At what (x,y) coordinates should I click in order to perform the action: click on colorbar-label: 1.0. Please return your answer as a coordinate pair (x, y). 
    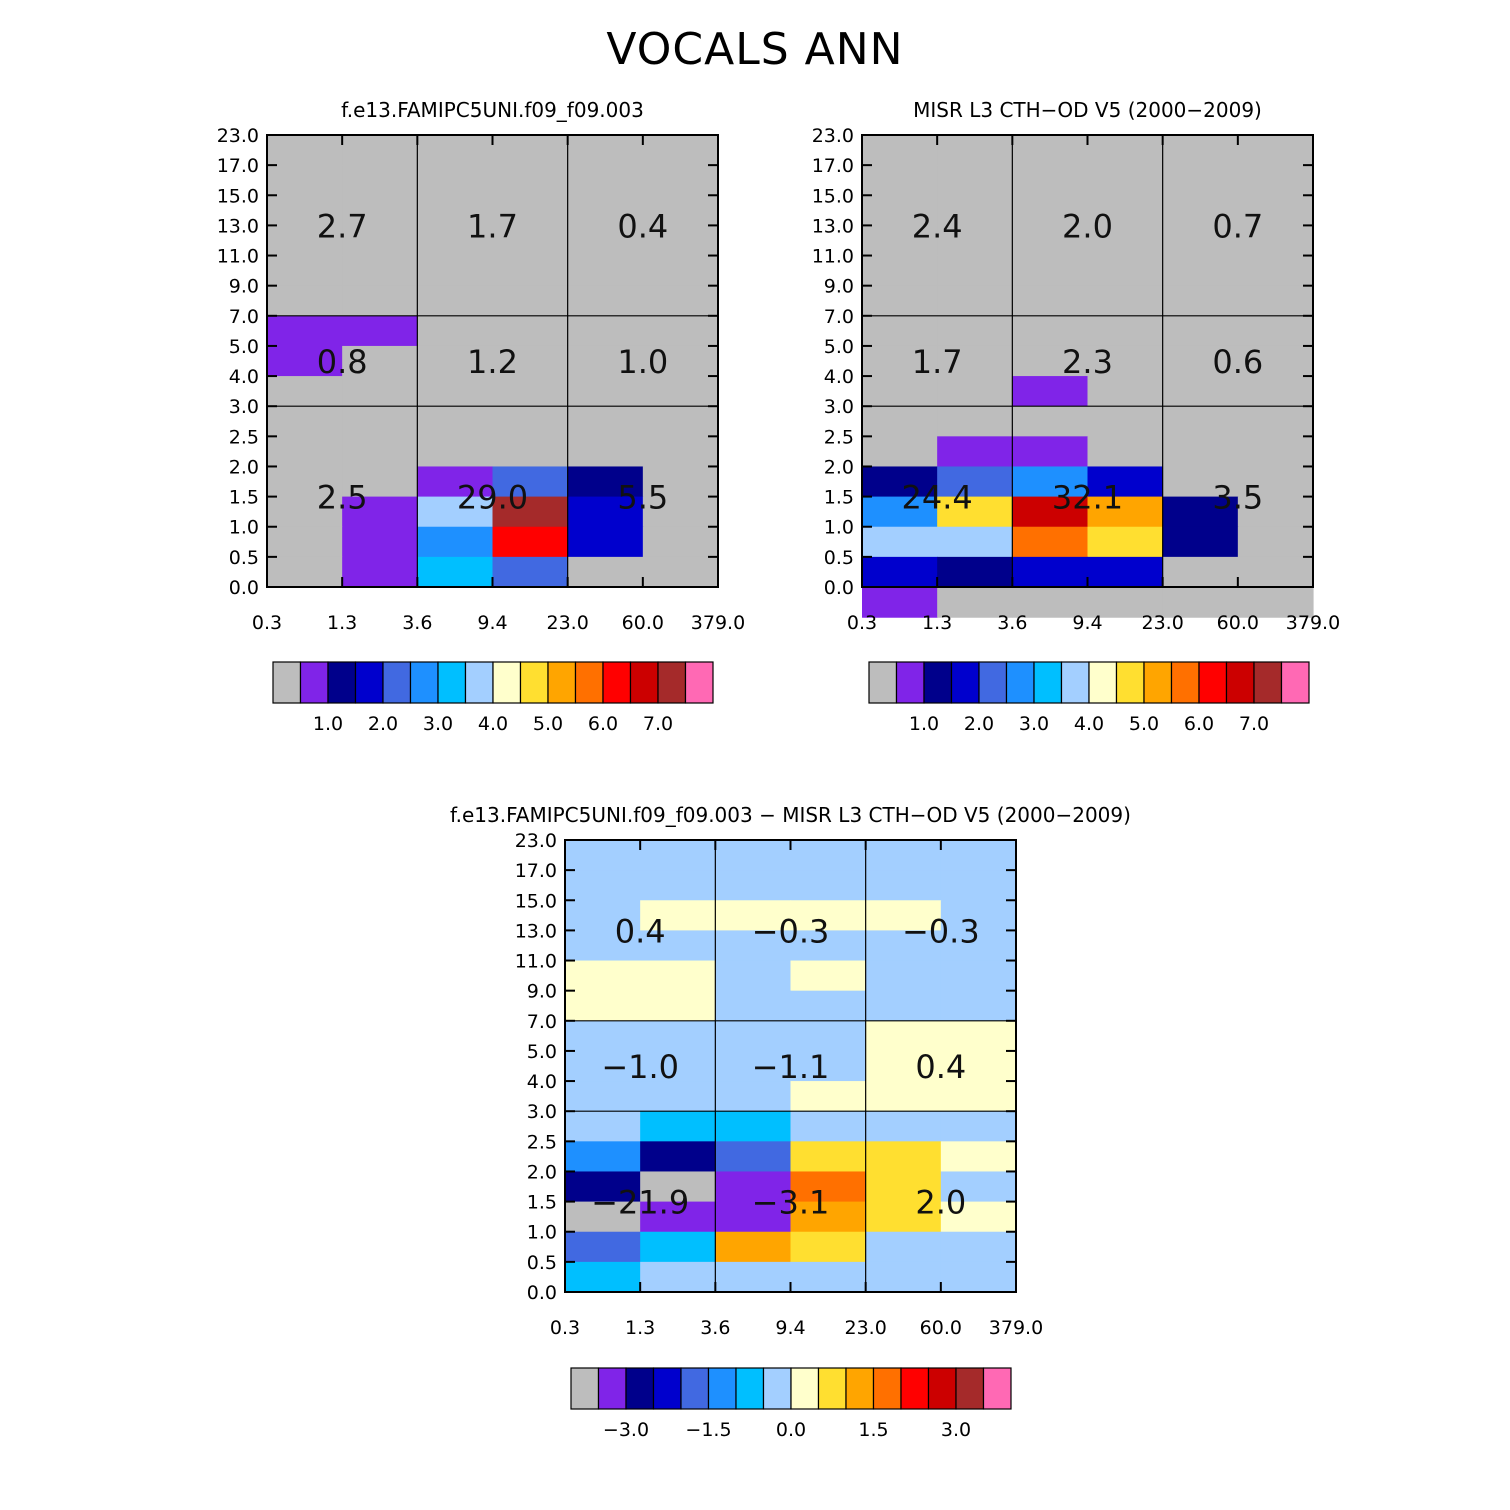
    Looking at the image, I should click on (328, 724).